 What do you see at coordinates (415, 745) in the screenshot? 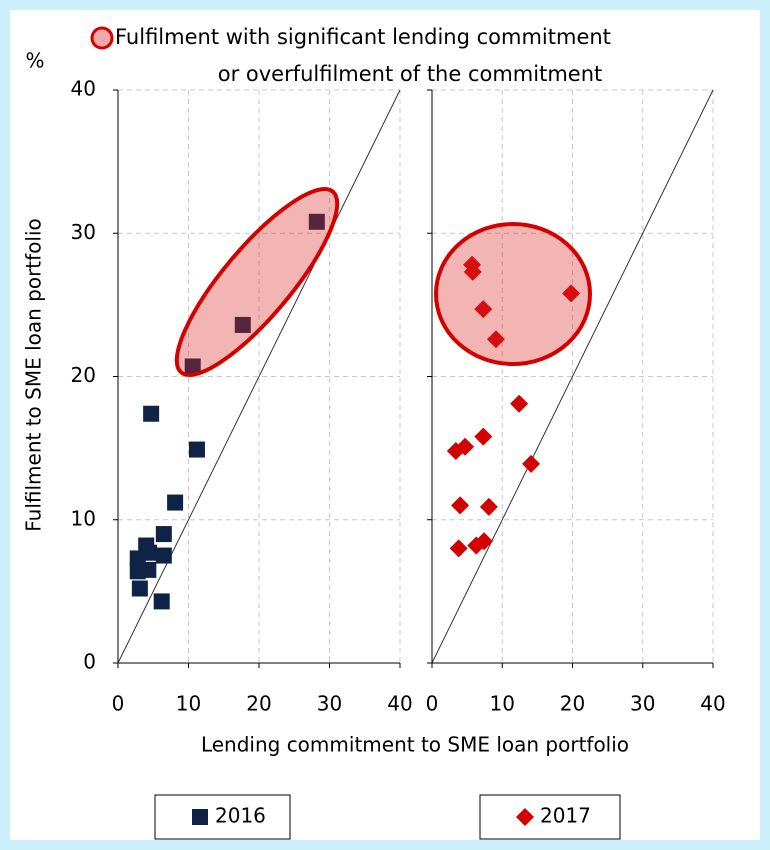
I see `x-axis-label: Lending commitment to SME loan portfolio` at bounding box center [415, 745].